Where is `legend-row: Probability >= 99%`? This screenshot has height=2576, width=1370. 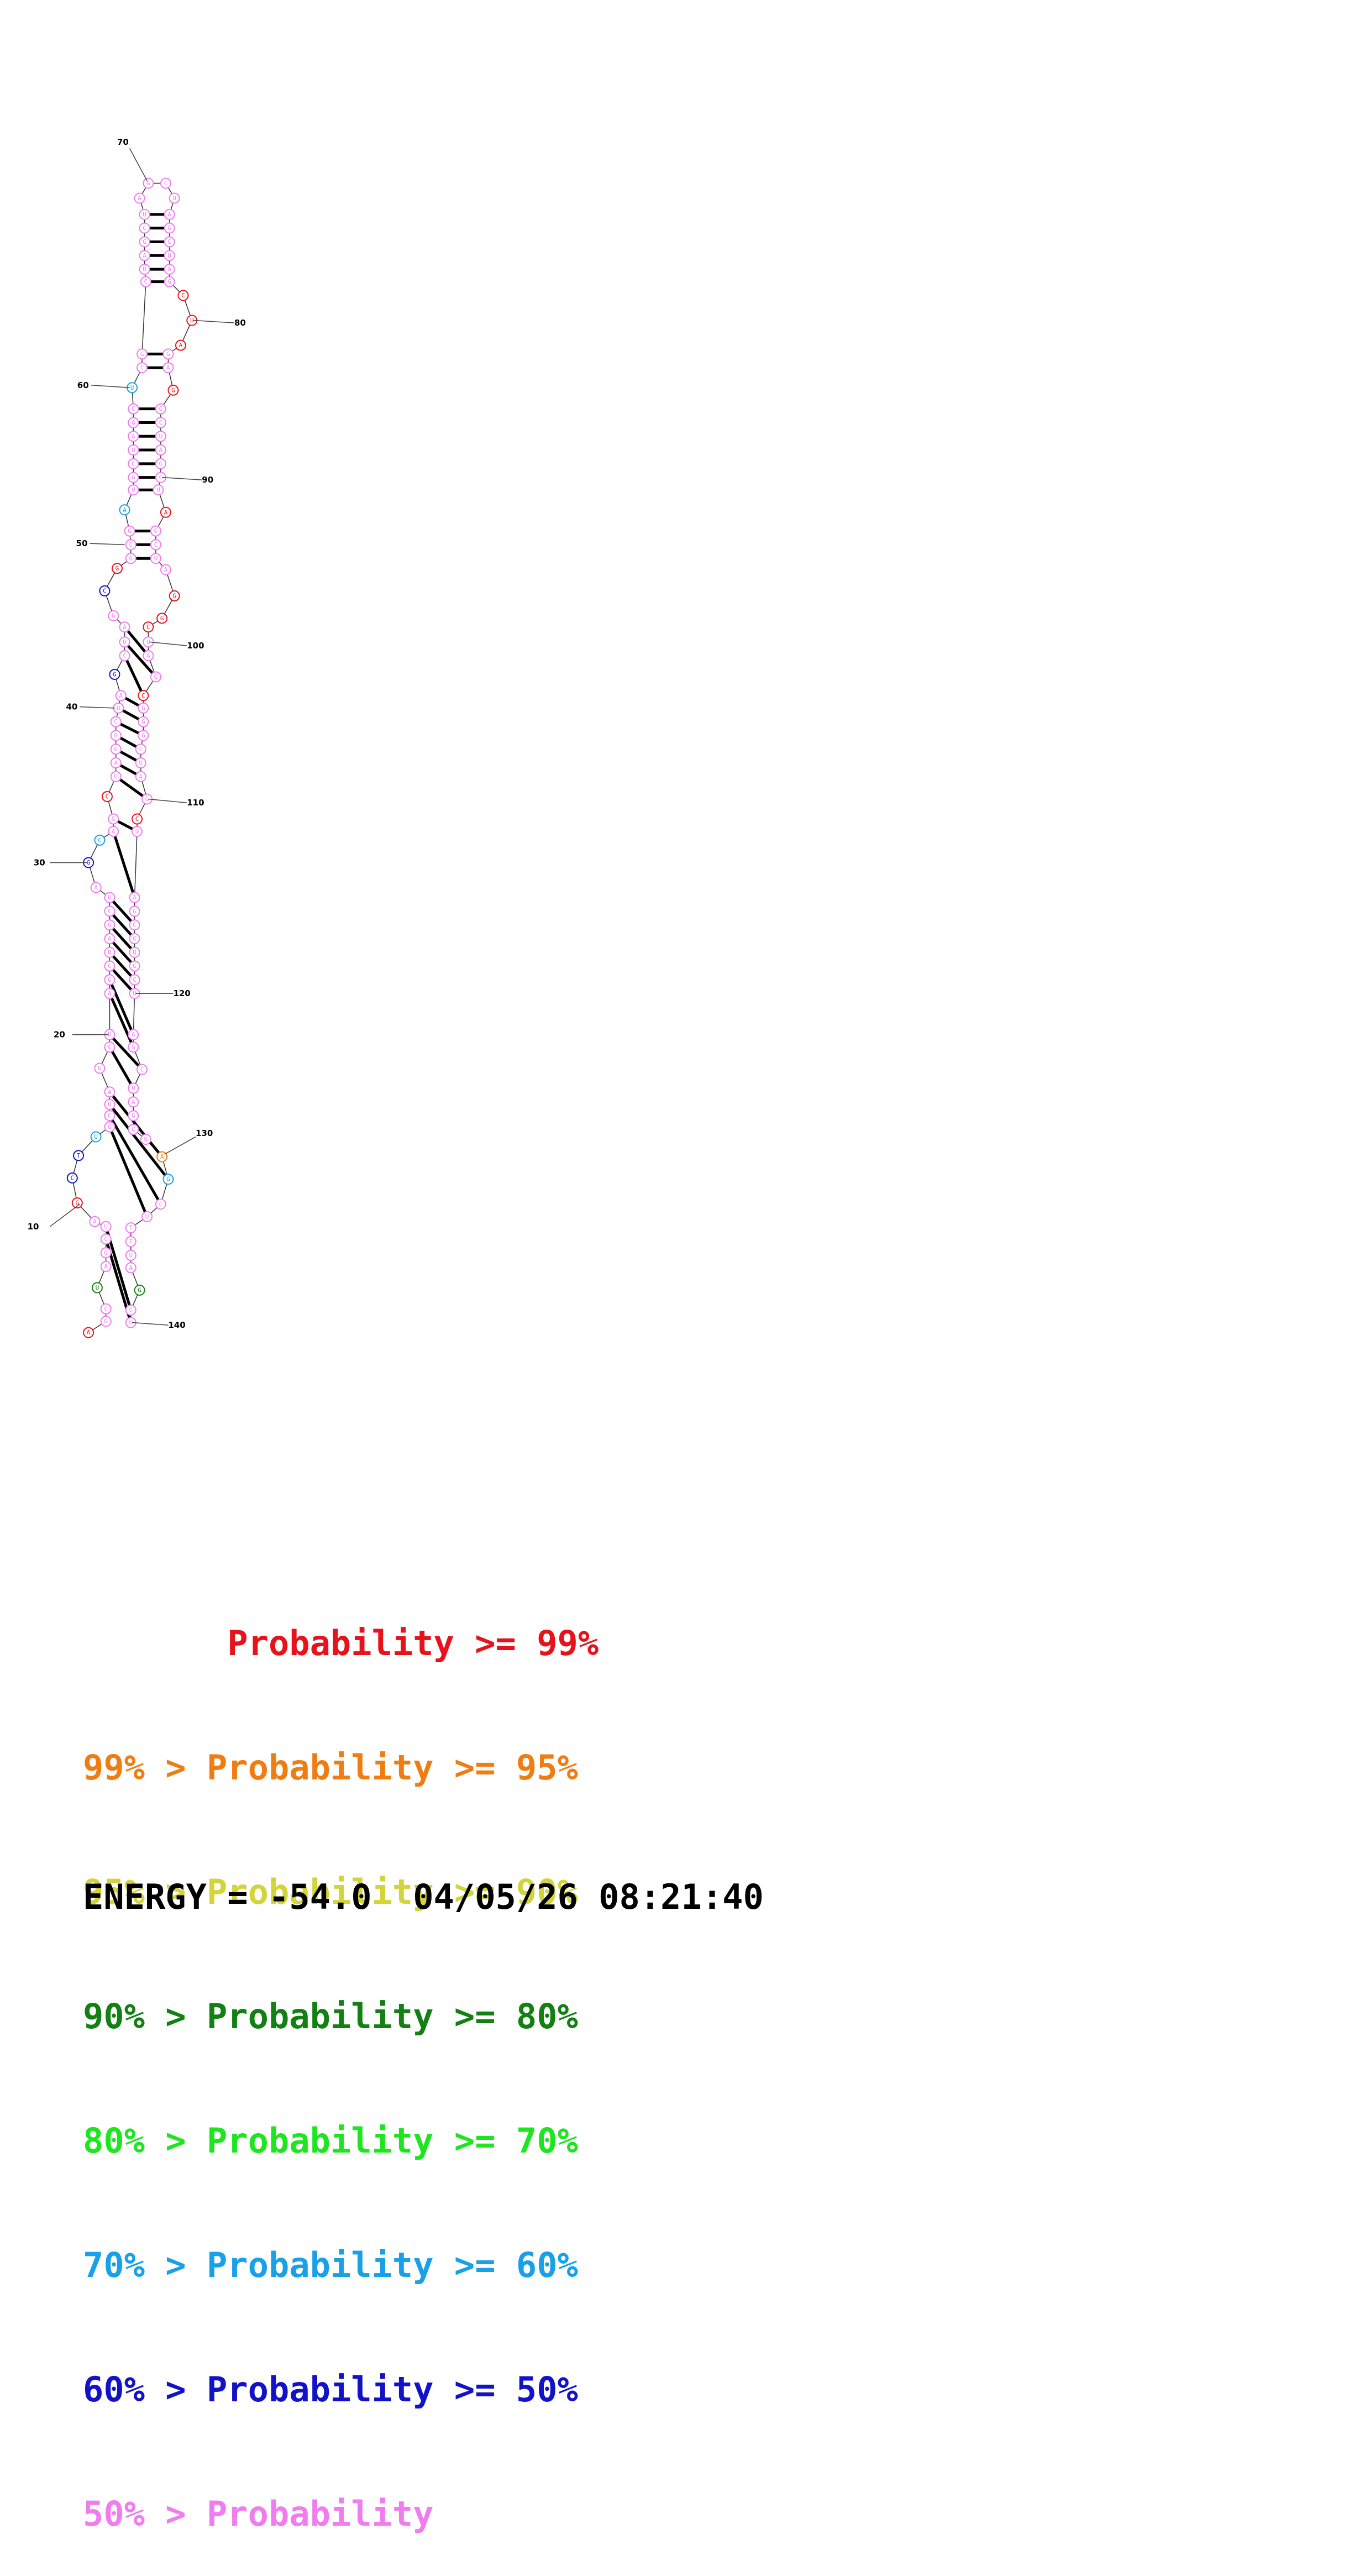
legend-row: Probability >= 99% is located at coordinates (341, 1643).